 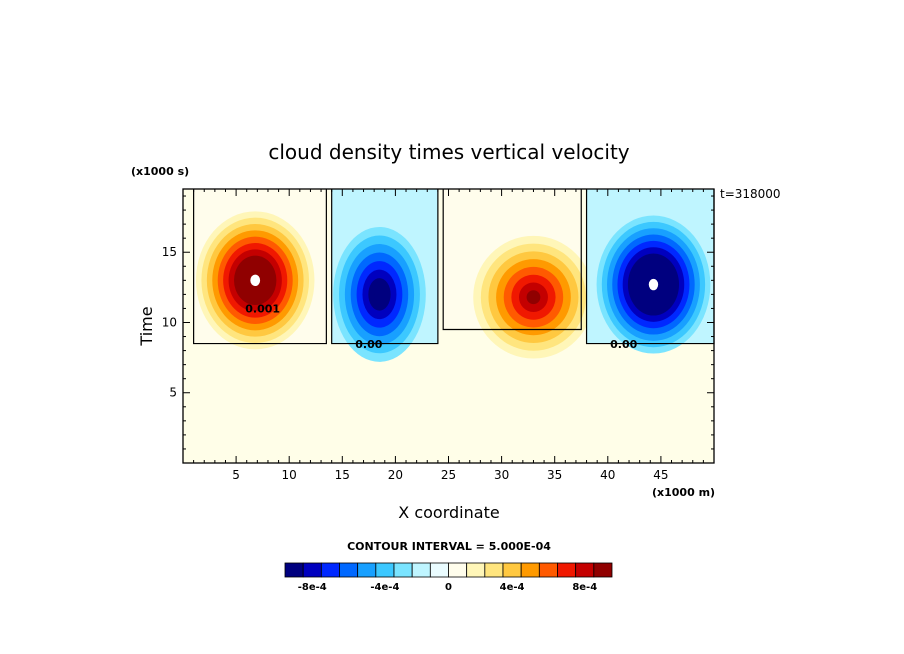 What do you see at coordinates (584, 587) in the screenshot?
I see `colorbar-tick-label: 8e-4` at bounding box center [584, 587].